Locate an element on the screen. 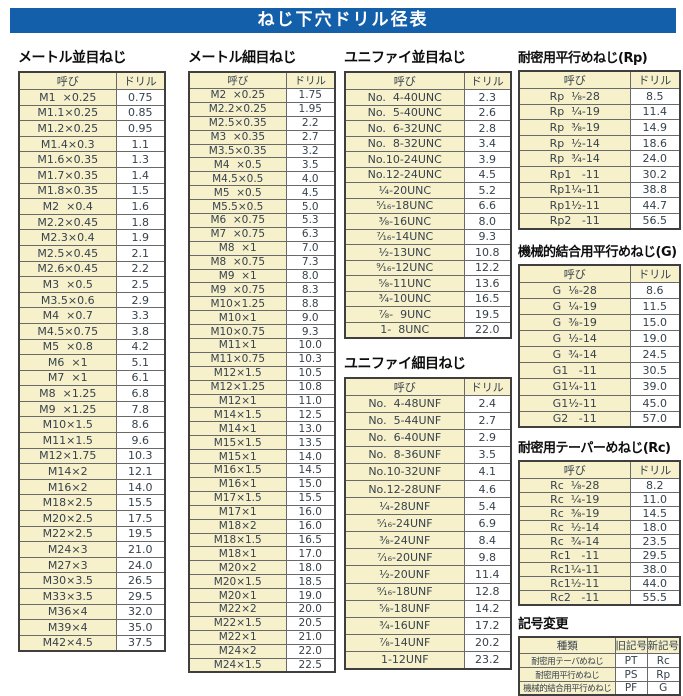 The image size is (683, 696). drill-value-cell: 2.1 is located at coordinates (140, 253).